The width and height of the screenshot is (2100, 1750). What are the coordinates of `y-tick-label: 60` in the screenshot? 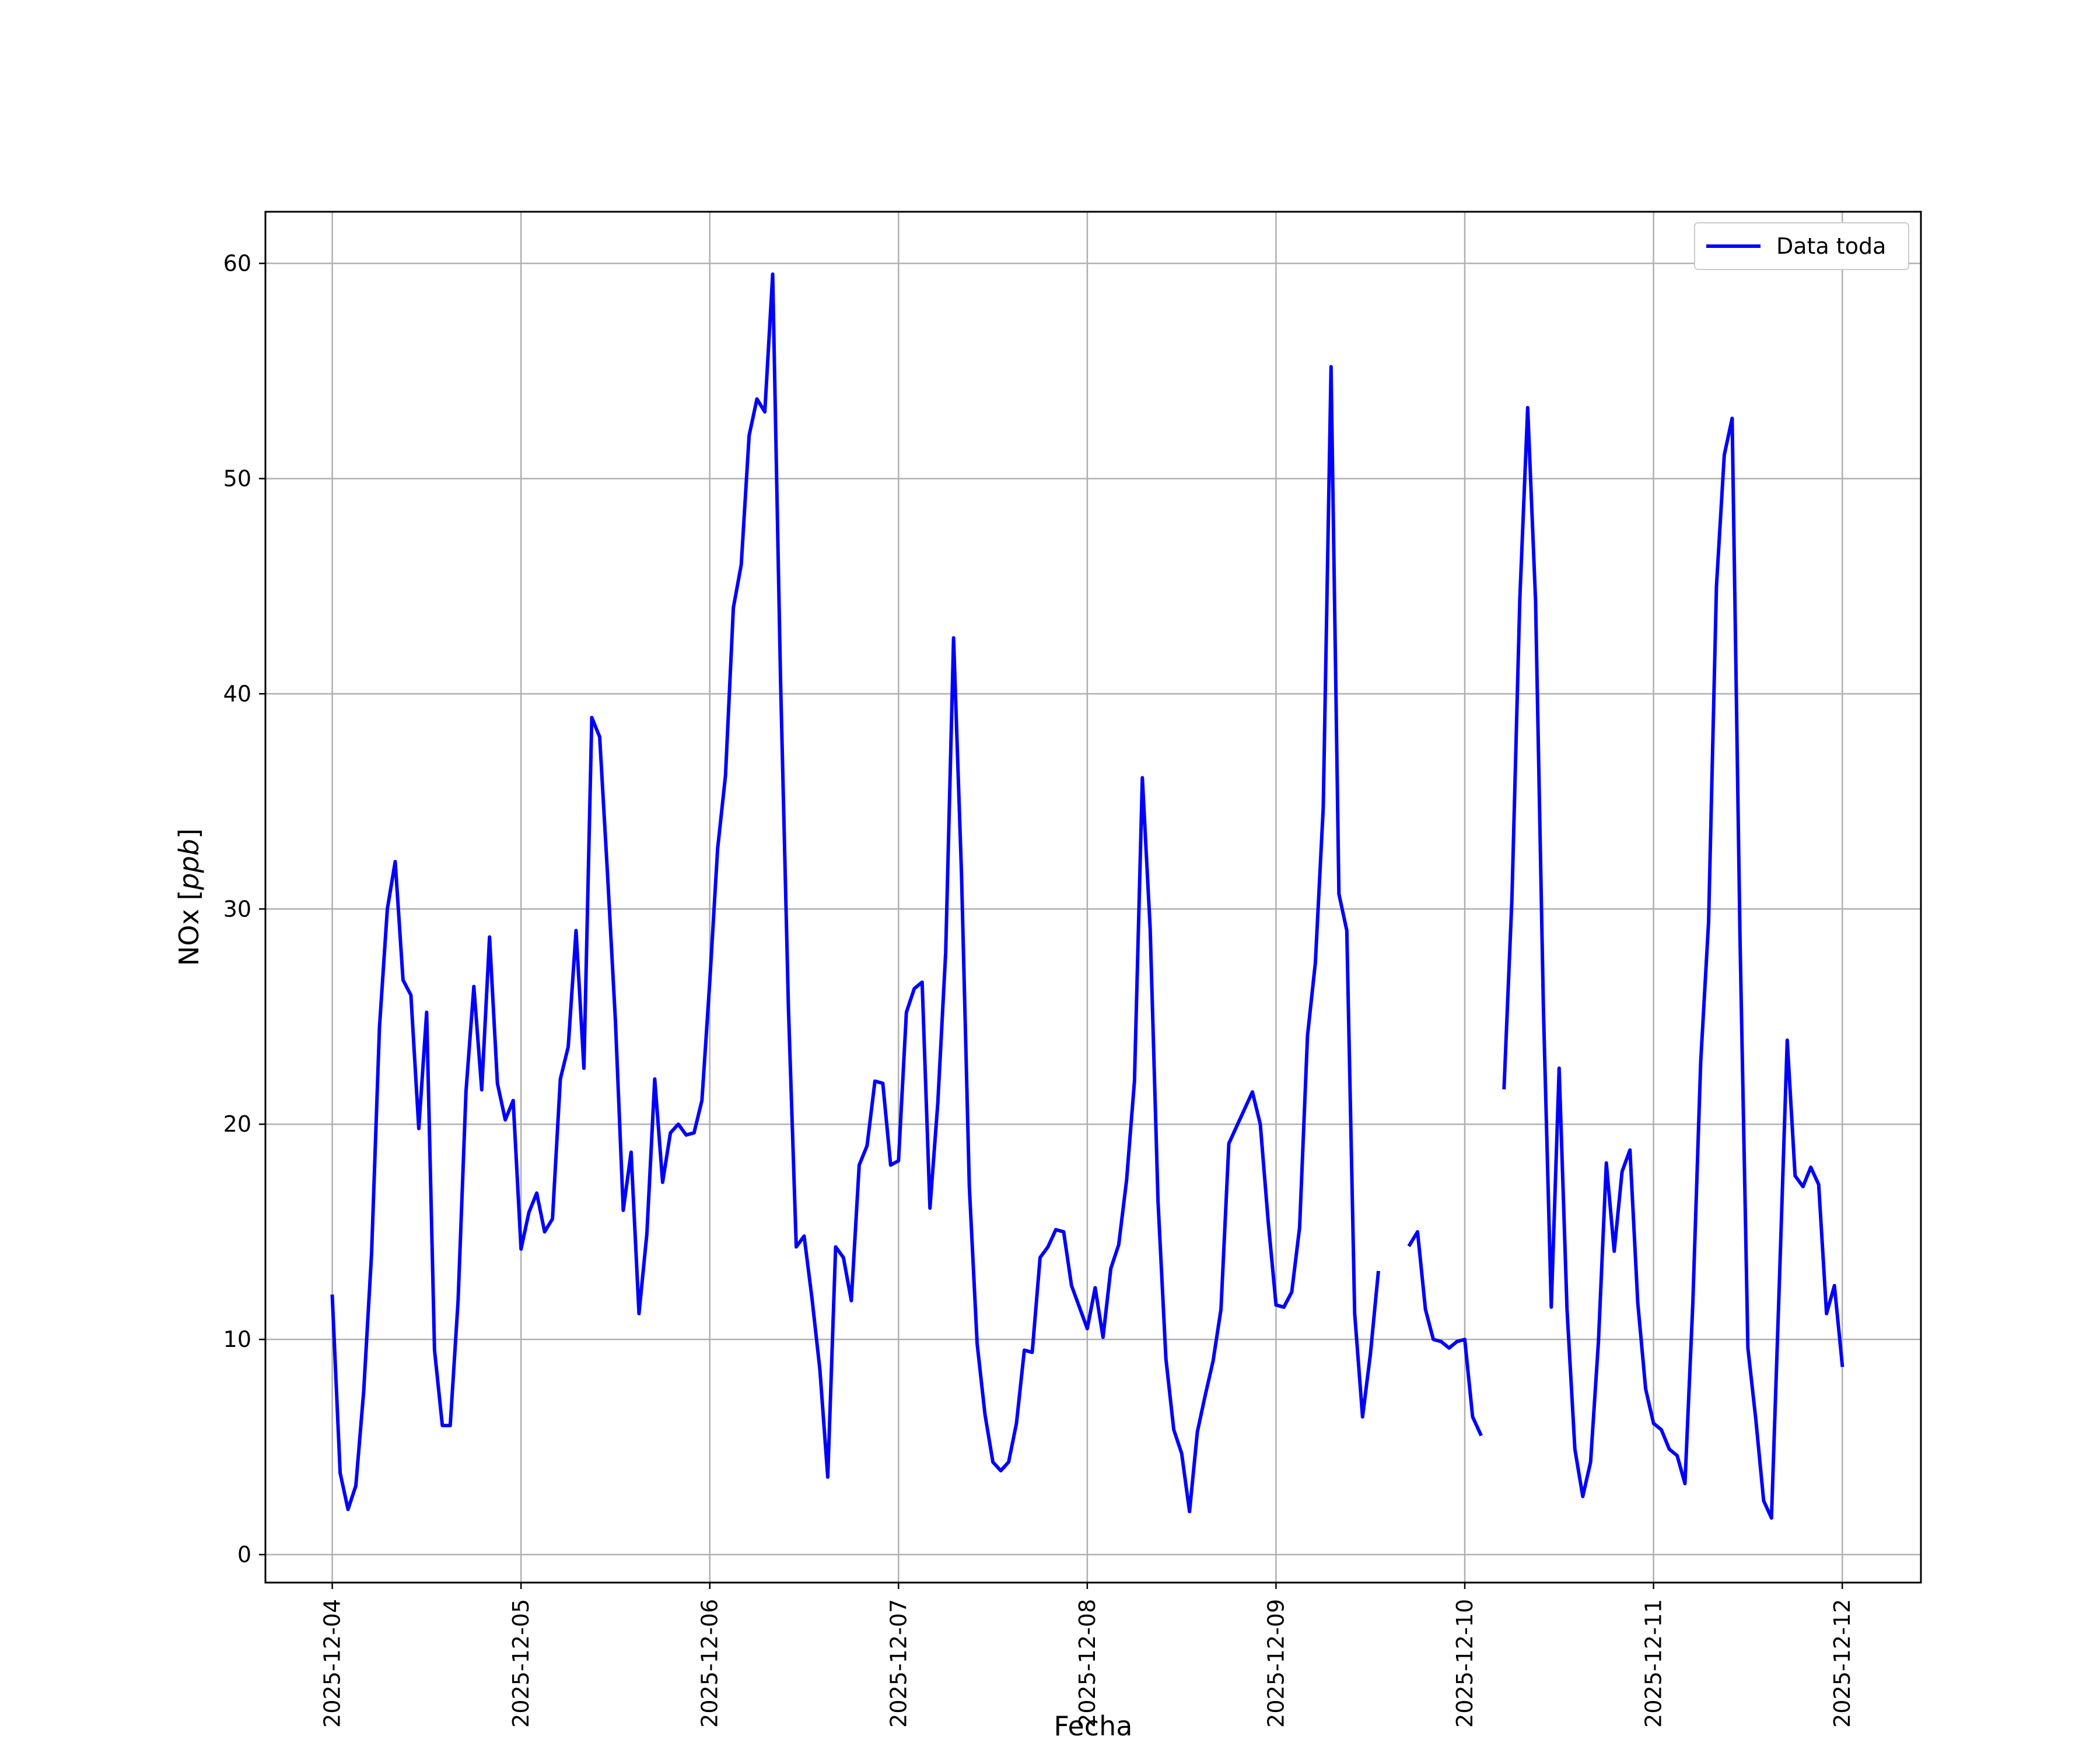 It's located at (237, 263).